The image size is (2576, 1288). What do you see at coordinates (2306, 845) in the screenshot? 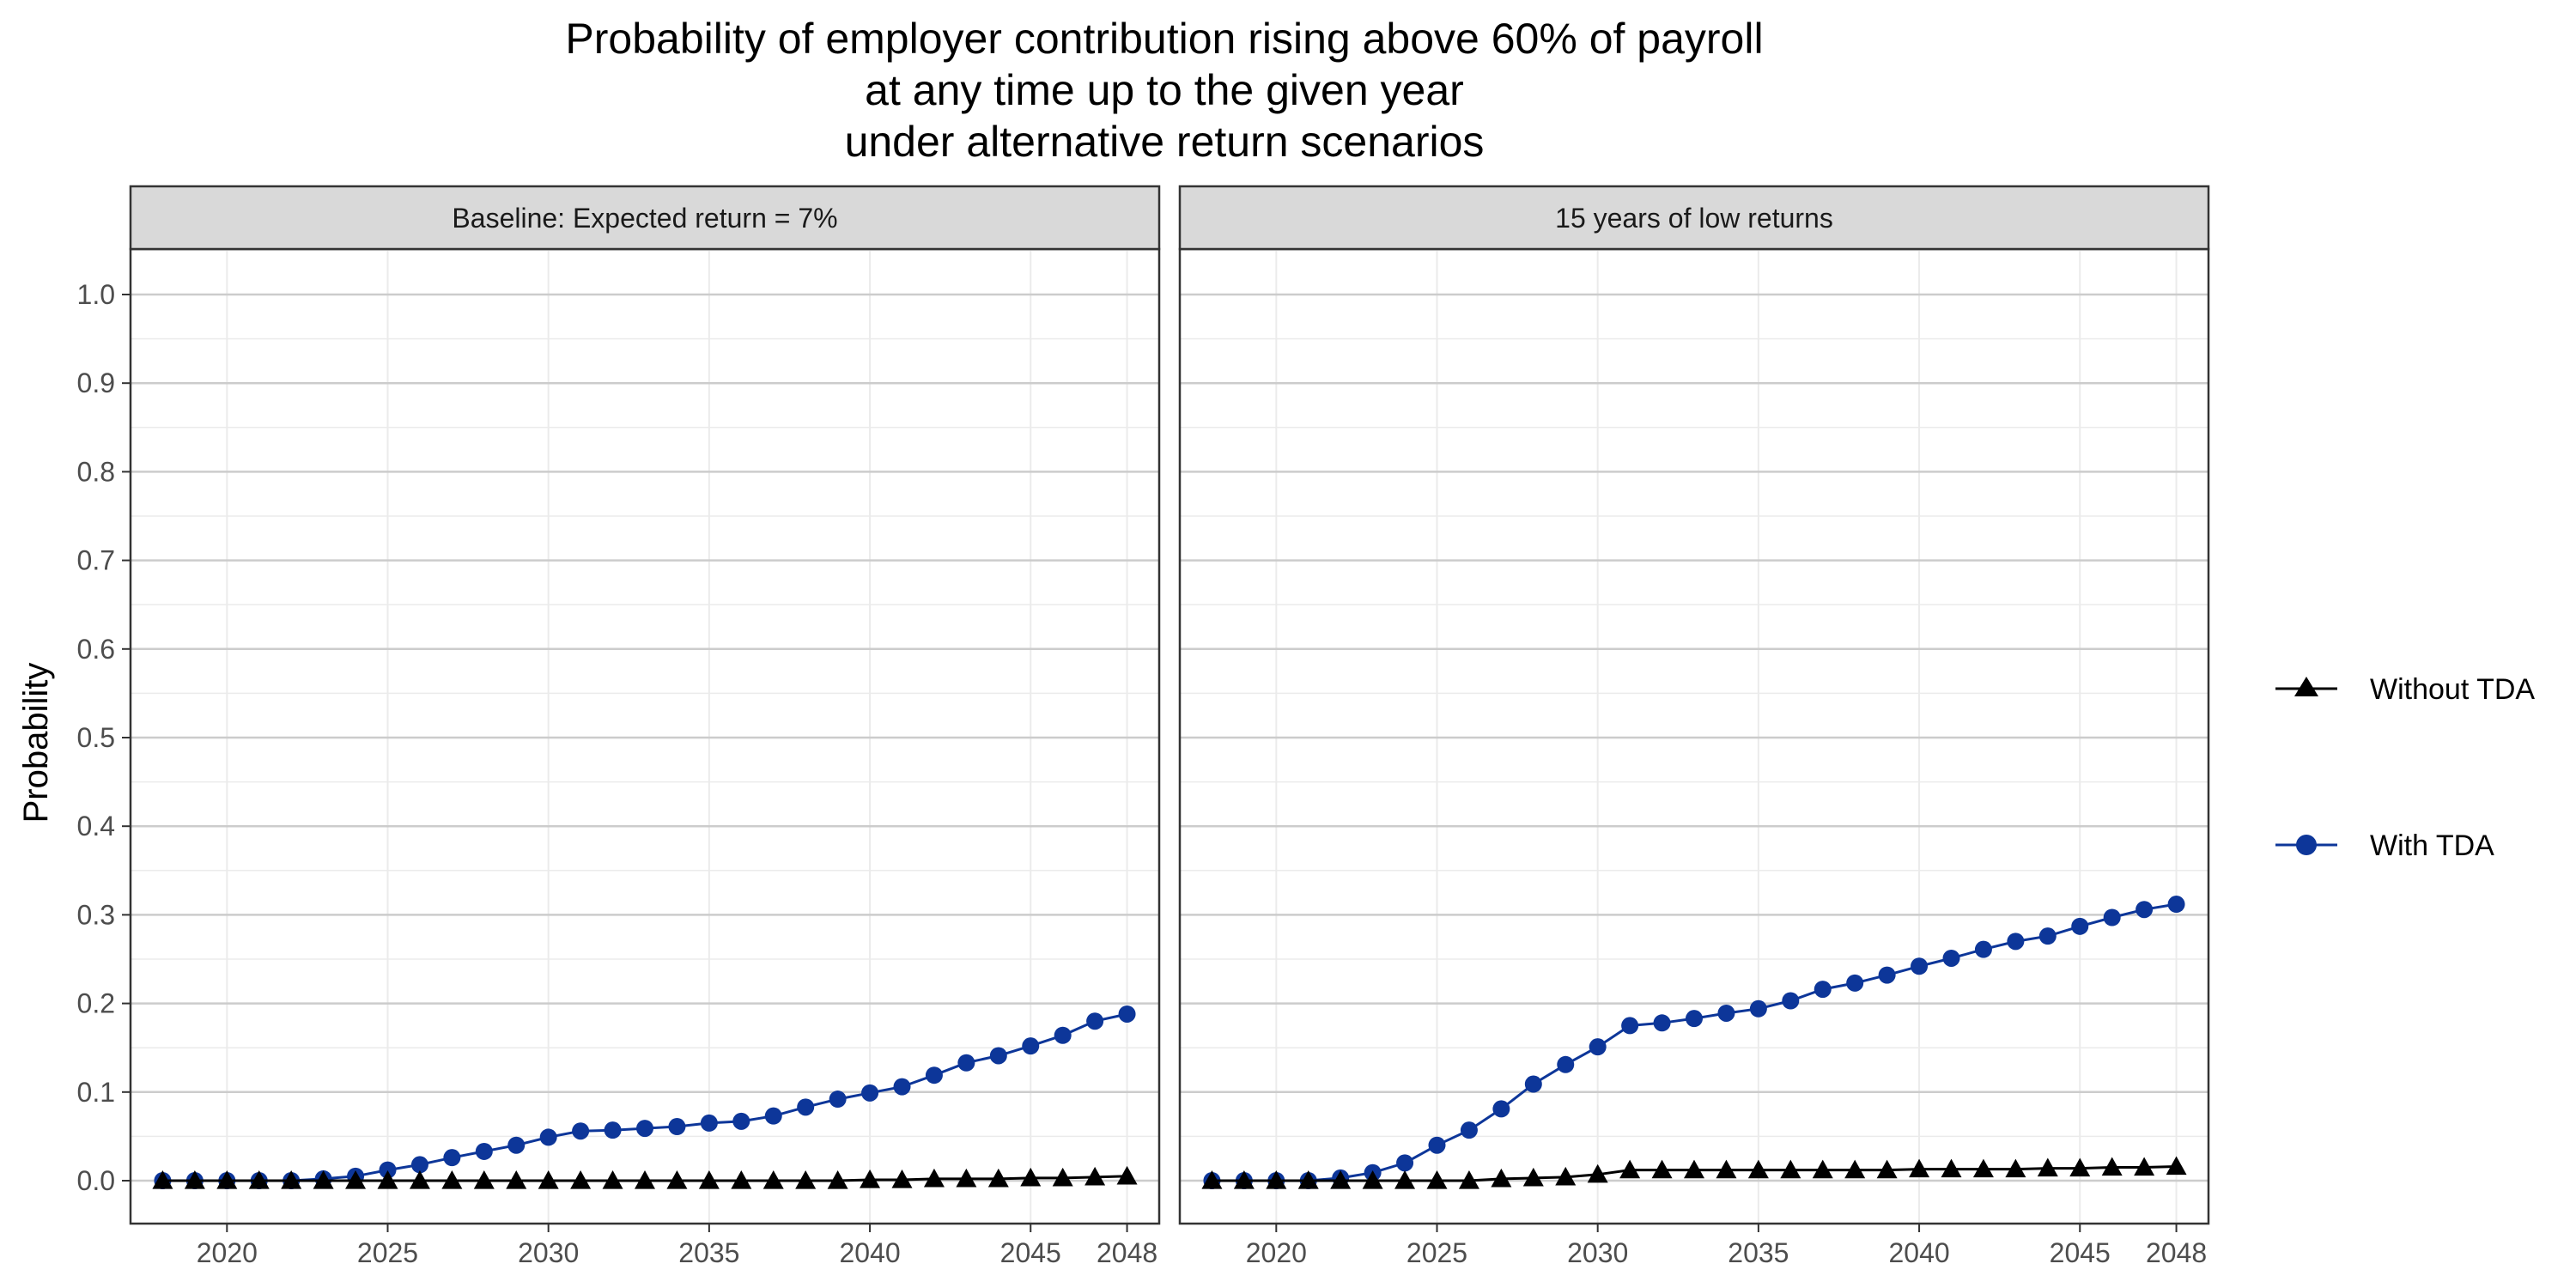
I see `legend-circle-icon` at bounding box center [2306, 845].